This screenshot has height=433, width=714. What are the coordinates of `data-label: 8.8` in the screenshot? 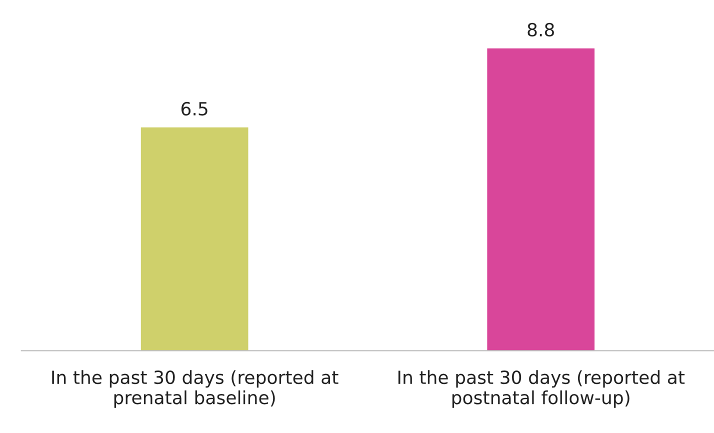 It's located at (541, 29).